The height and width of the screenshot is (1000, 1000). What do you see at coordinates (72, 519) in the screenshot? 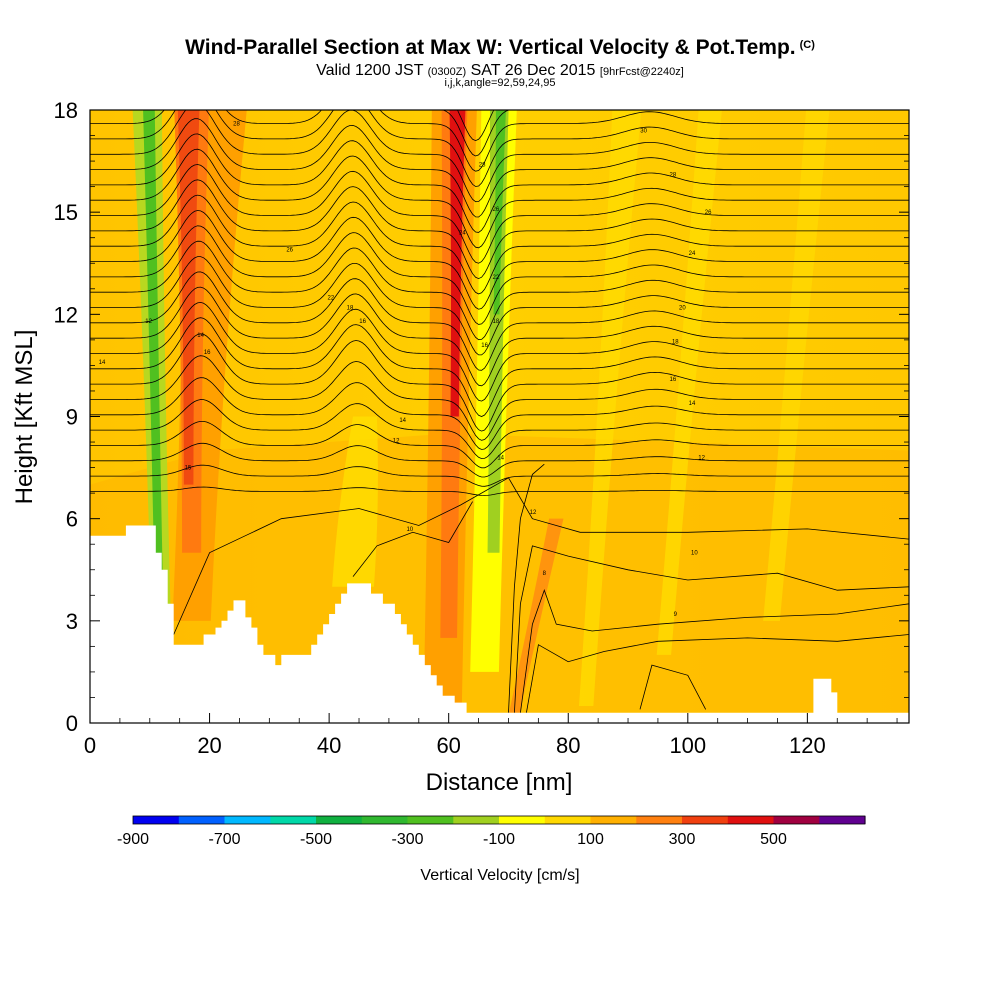
I see `y-tick-label: 6` at bounding box center [72, 519].